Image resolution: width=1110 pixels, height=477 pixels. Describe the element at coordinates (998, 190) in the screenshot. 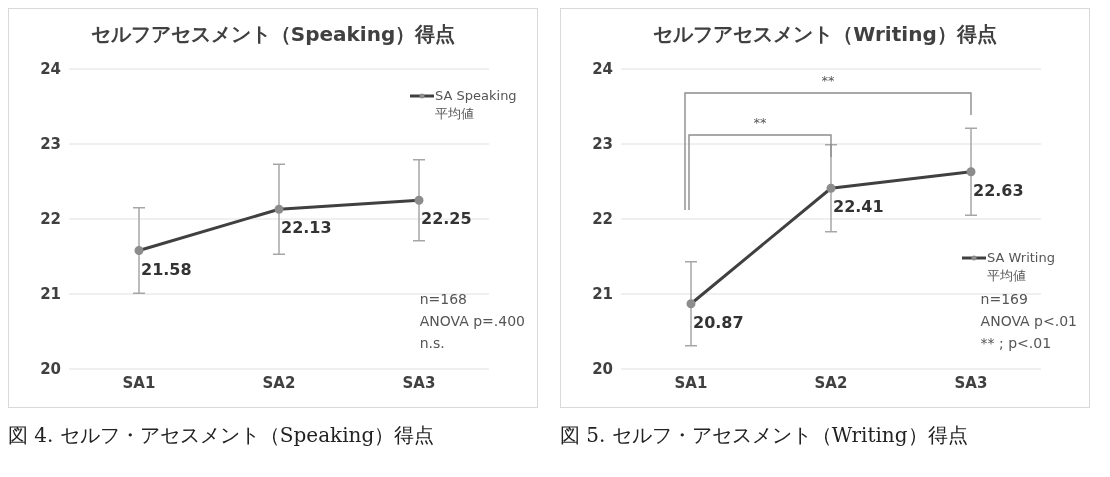

I see `data-label: 22.63` at that location.